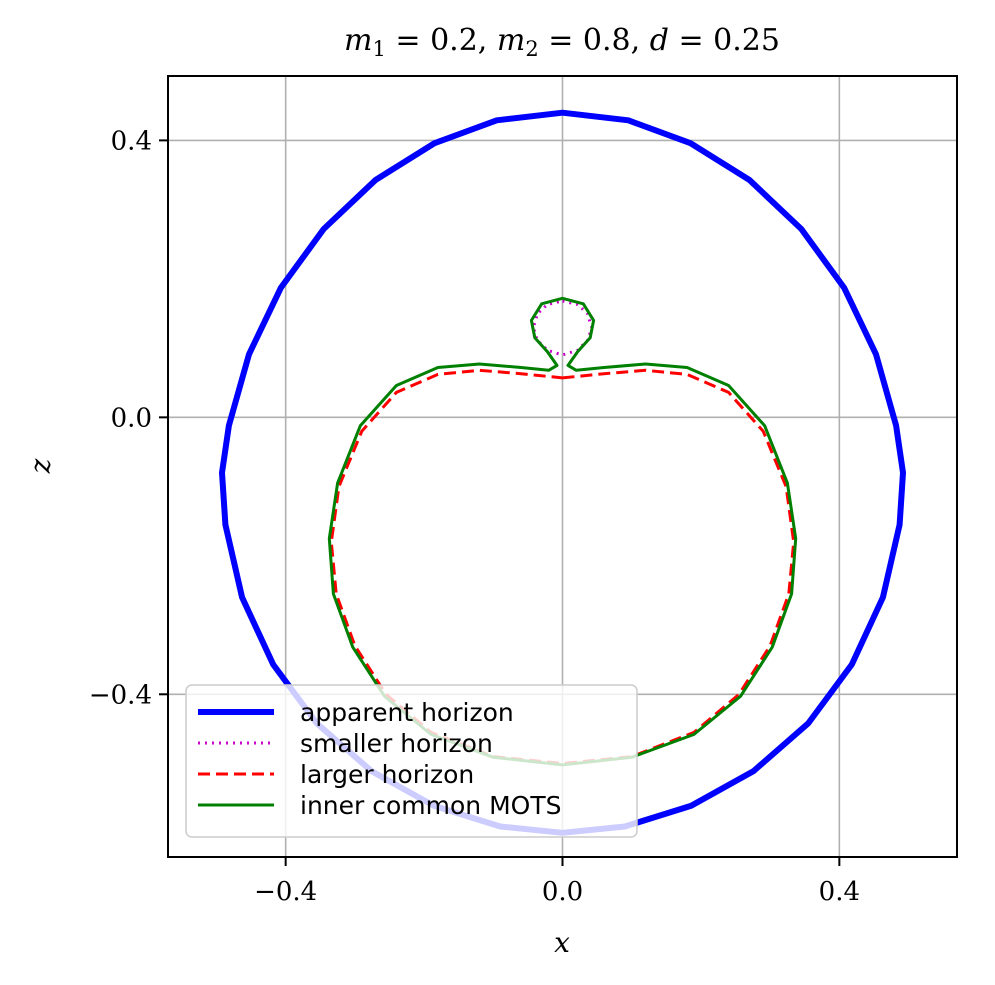  Describe the element at coordinates (120, 695) in the screenshot. I see `y-tick-label: −0.4` at that location.